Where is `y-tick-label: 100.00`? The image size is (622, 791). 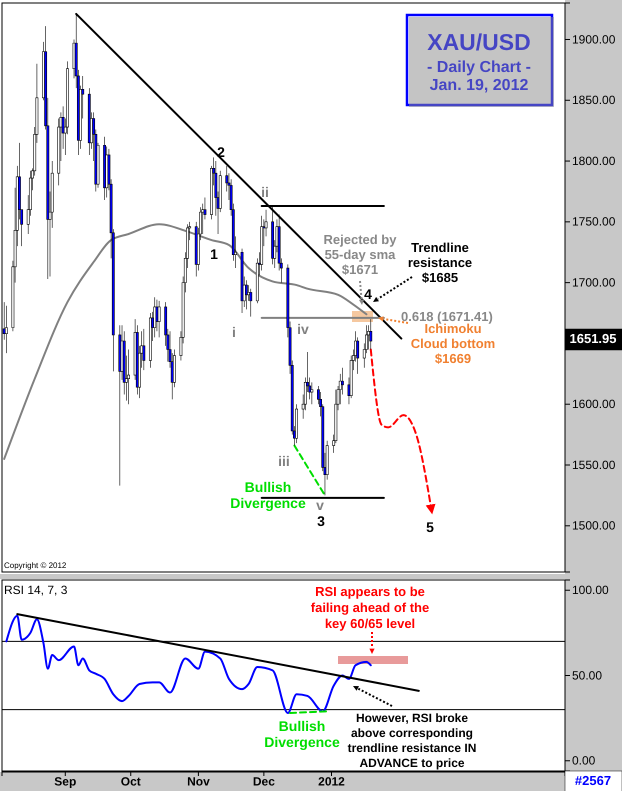 y-tick-label: 100.00 is located at coordinates (591, 590).